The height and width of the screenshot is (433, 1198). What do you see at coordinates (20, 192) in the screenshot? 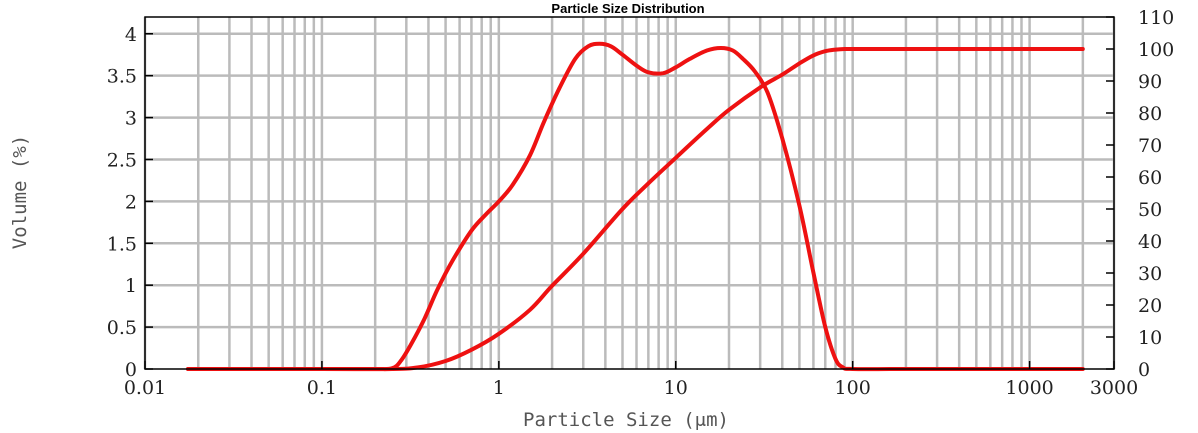
I see `y-axis-label: Volume (%)` at bounding box center [20, 192].